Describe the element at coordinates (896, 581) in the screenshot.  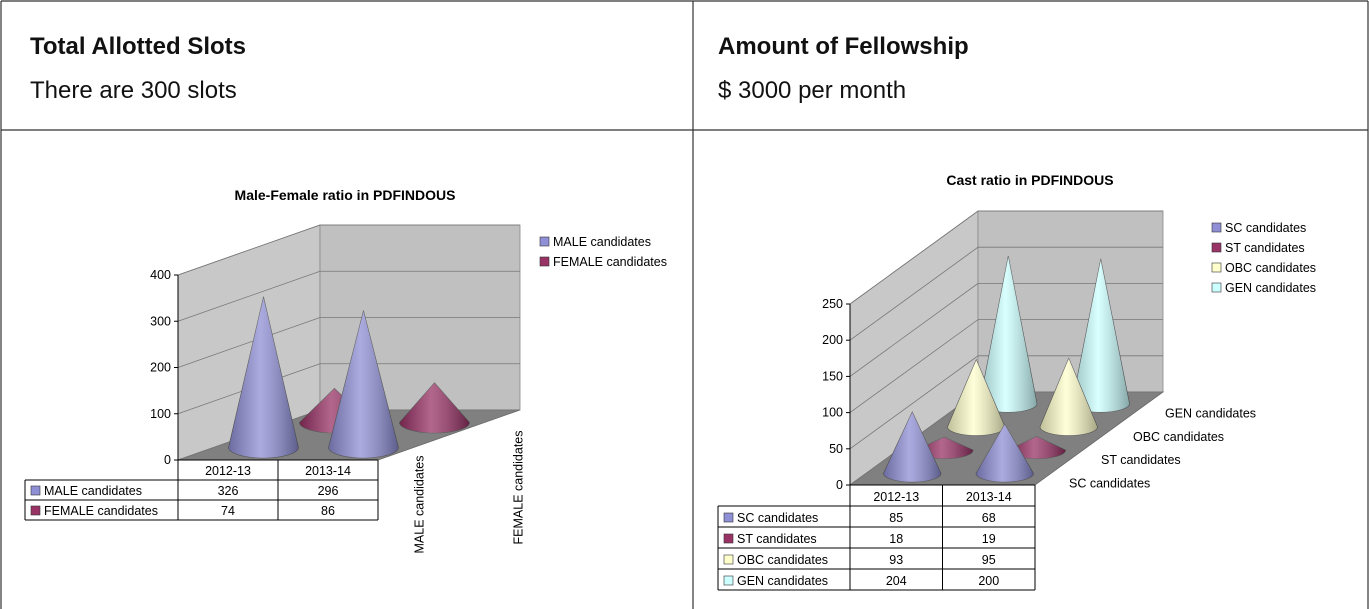
I see `table-value: 204` at that location.